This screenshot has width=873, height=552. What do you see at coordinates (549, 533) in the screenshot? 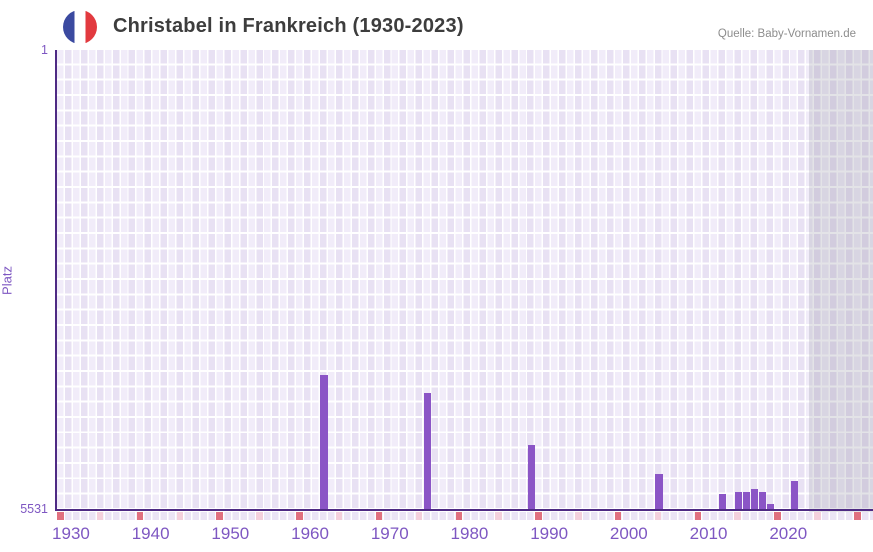
I see `x-tick-1990: 1990` at bounding box center [549, 533].